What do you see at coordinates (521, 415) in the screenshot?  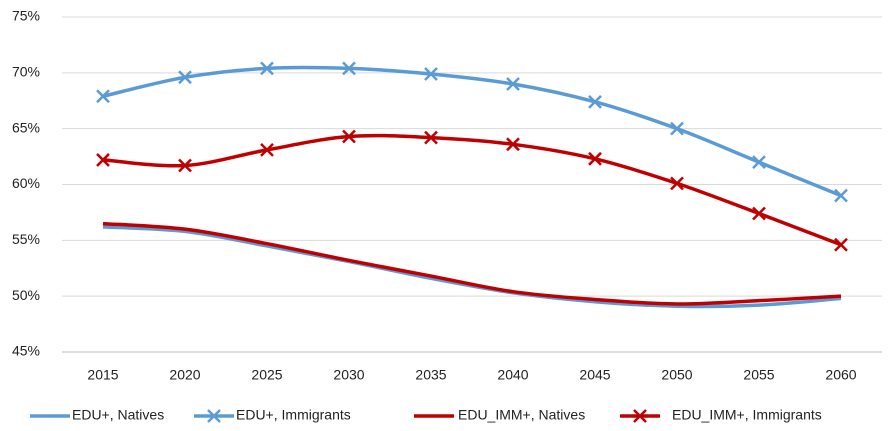 I see `legend-label: EDU_IMM+, Natives` at bounding box center [521, 415].